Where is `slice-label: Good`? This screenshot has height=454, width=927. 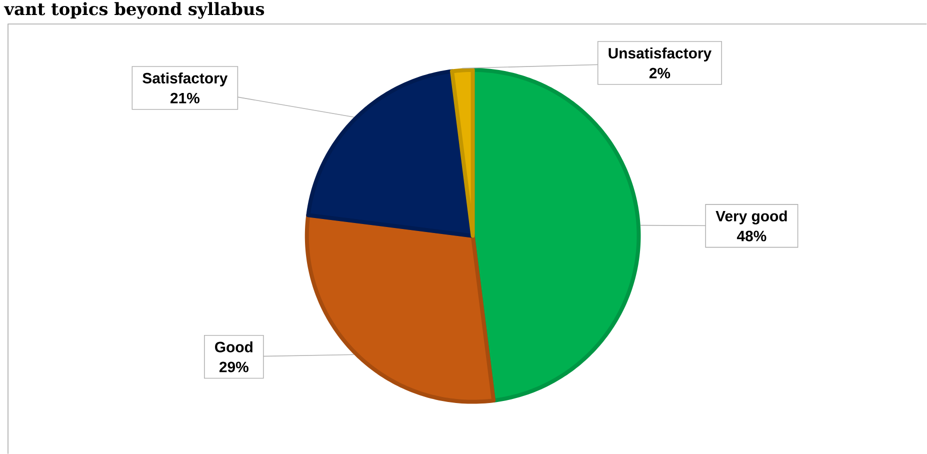 slice-label: Good is located at coordinates (233, 346).